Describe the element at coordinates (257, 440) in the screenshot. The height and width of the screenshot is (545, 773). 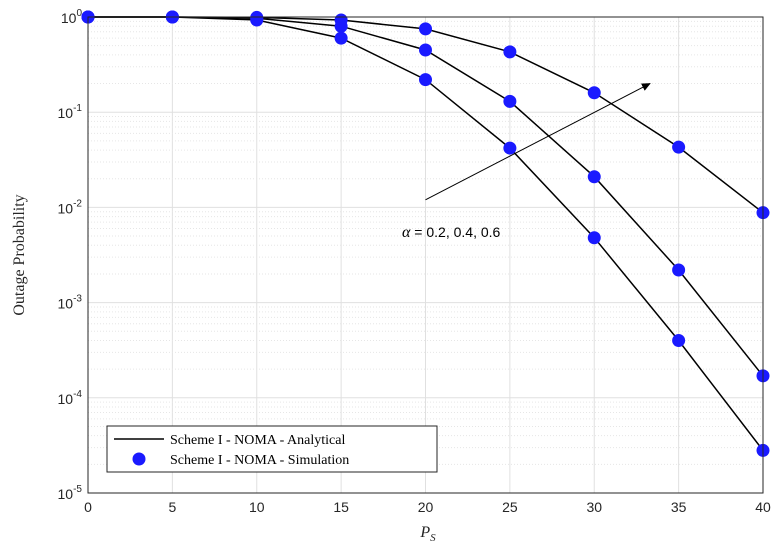
I see `legend-label-analytical: Scheme I - NOMA - Analytical` at that location.